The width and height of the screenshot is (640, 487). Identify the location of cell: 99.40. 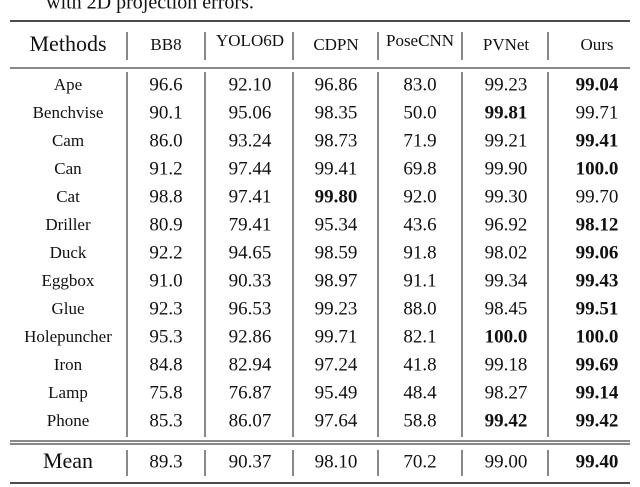
(597, 461).